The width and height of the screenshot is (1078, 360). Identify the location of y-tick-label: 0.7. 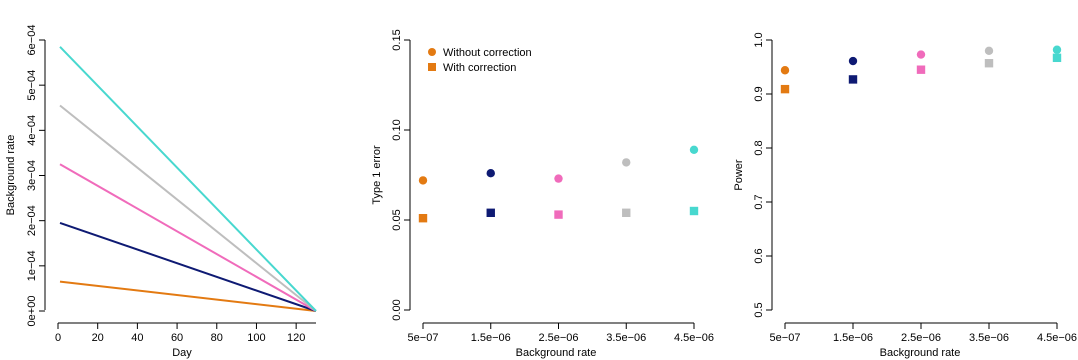
(759, 201).